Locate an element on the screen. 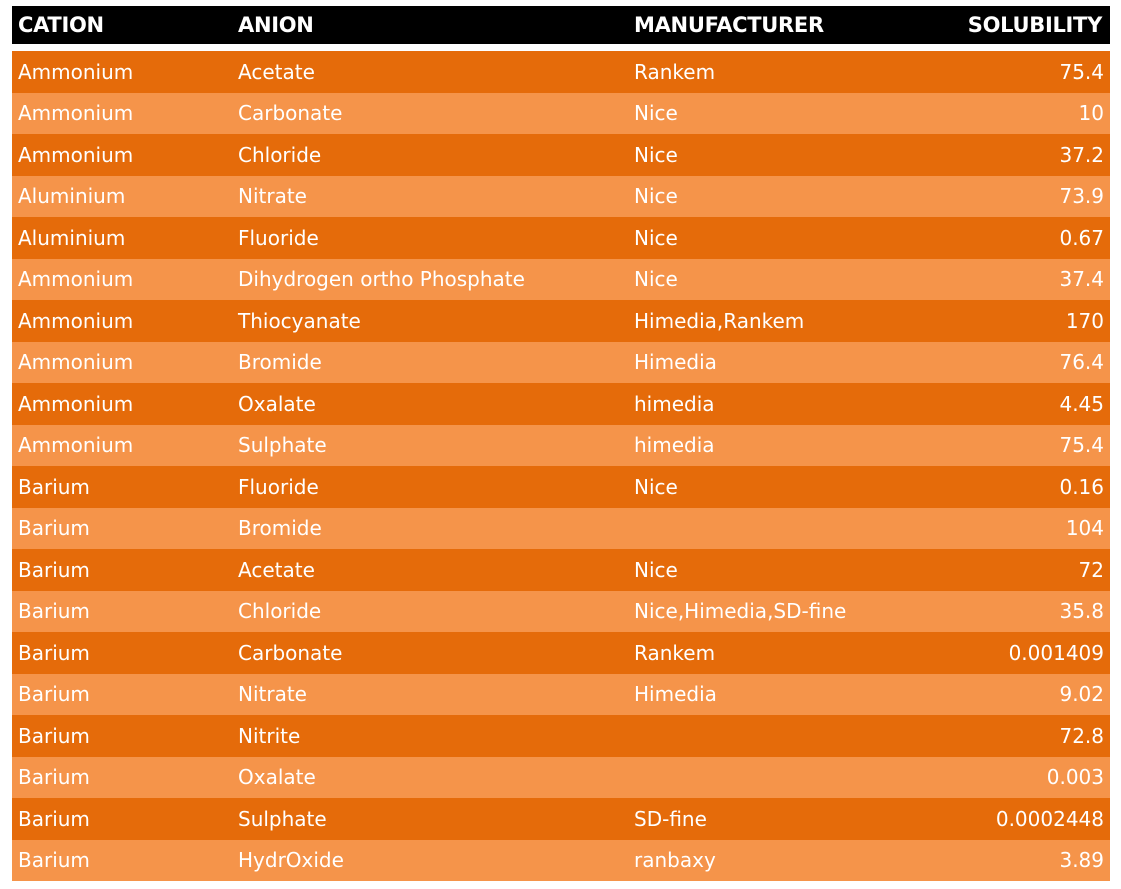 This screenshot has height=889, width=1121. header-gap is located at coordinates (561, 47).